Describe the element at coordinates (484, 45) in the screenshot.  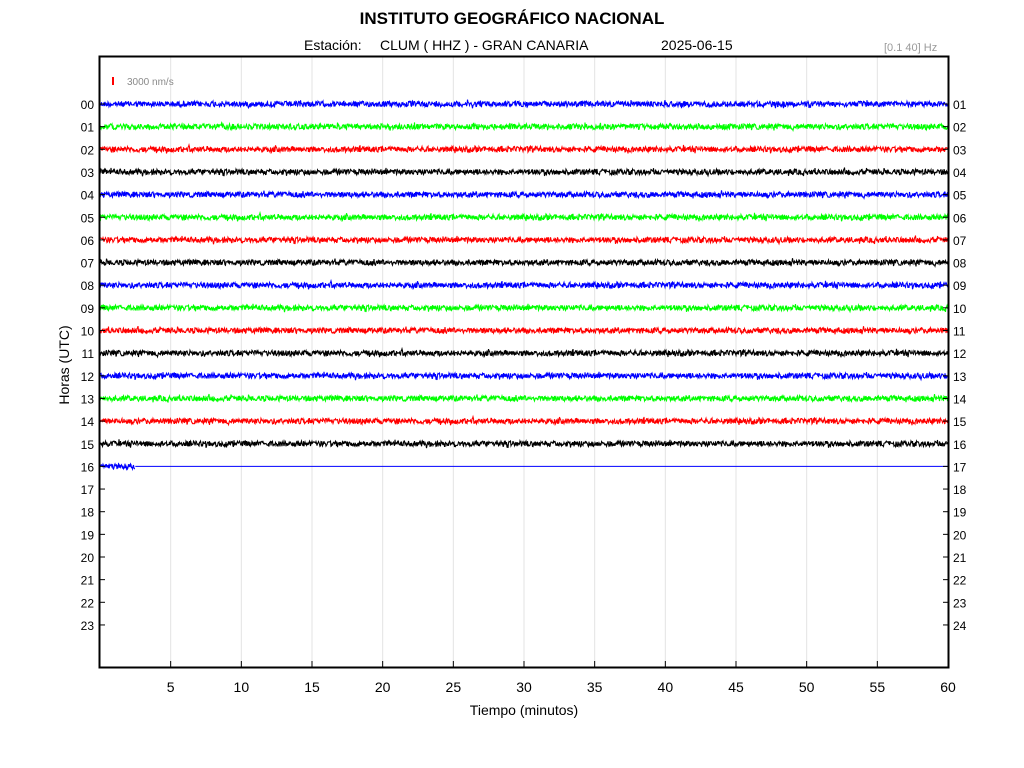
I see `station-name: CLUM ( HHZ ) - GRAN CANARIA` at that location.